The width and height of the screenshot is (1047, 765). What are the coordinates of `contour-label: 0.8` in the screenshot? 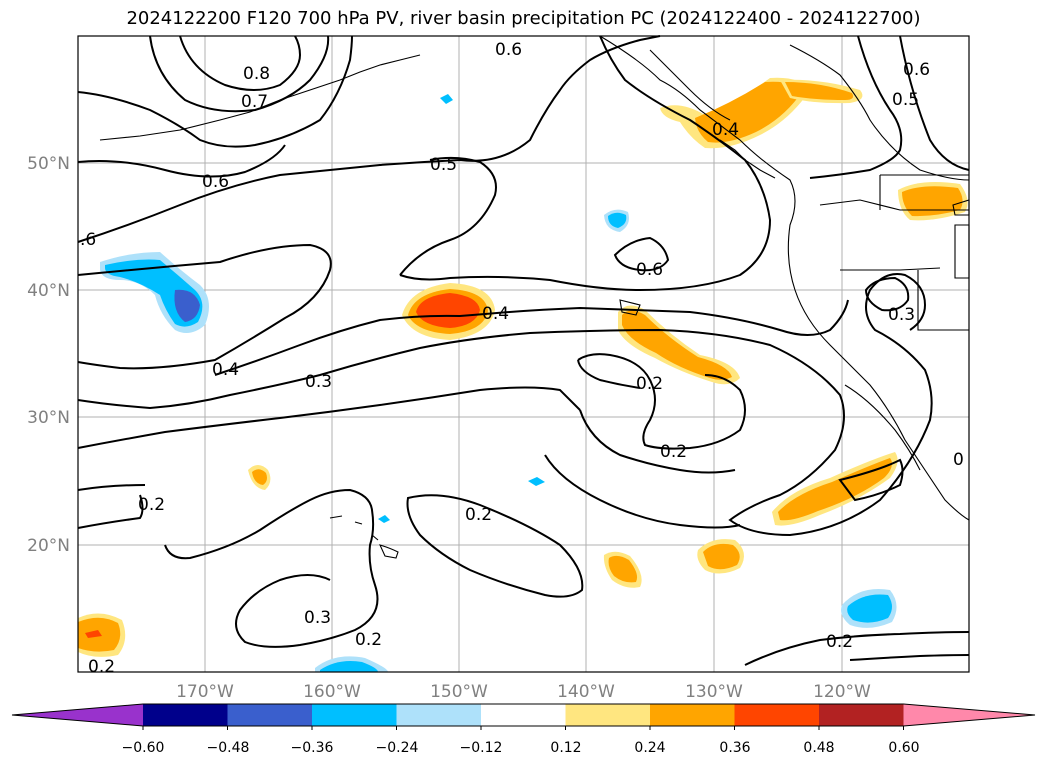 It's located at (256, 74).